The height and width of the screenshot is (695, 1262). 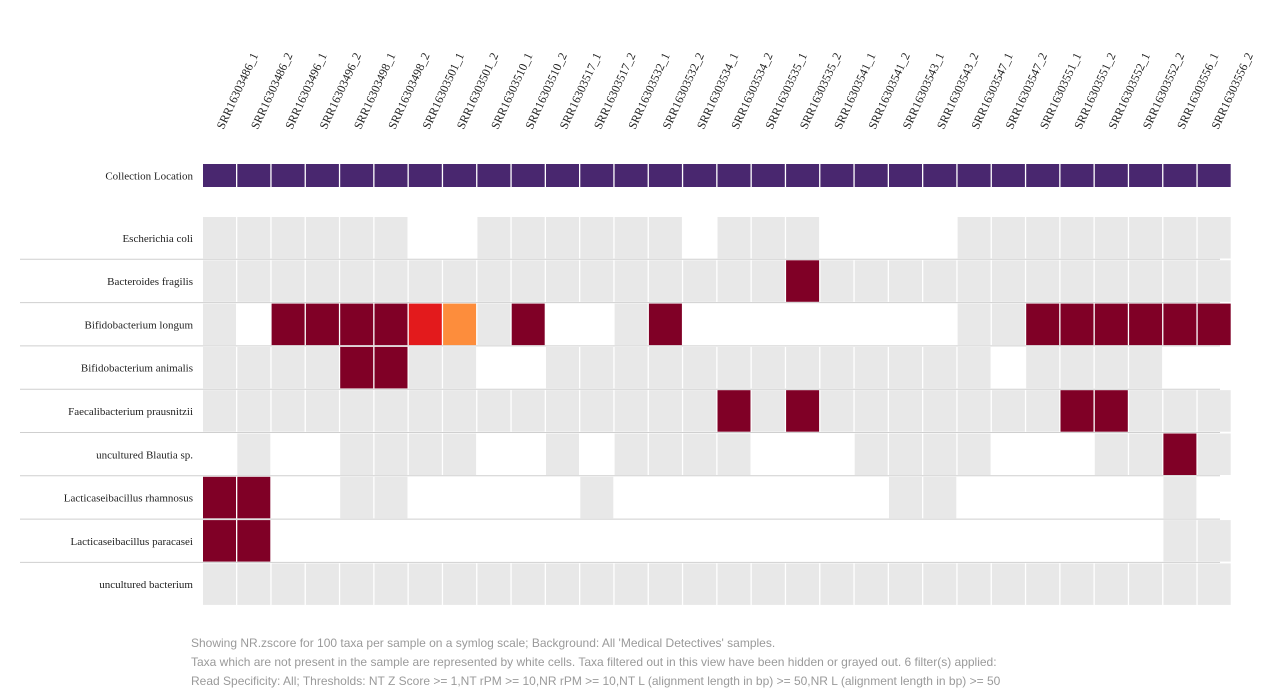 I want to click on taxon-label: uncultured Blautia sp., so click(x=144, y=455).